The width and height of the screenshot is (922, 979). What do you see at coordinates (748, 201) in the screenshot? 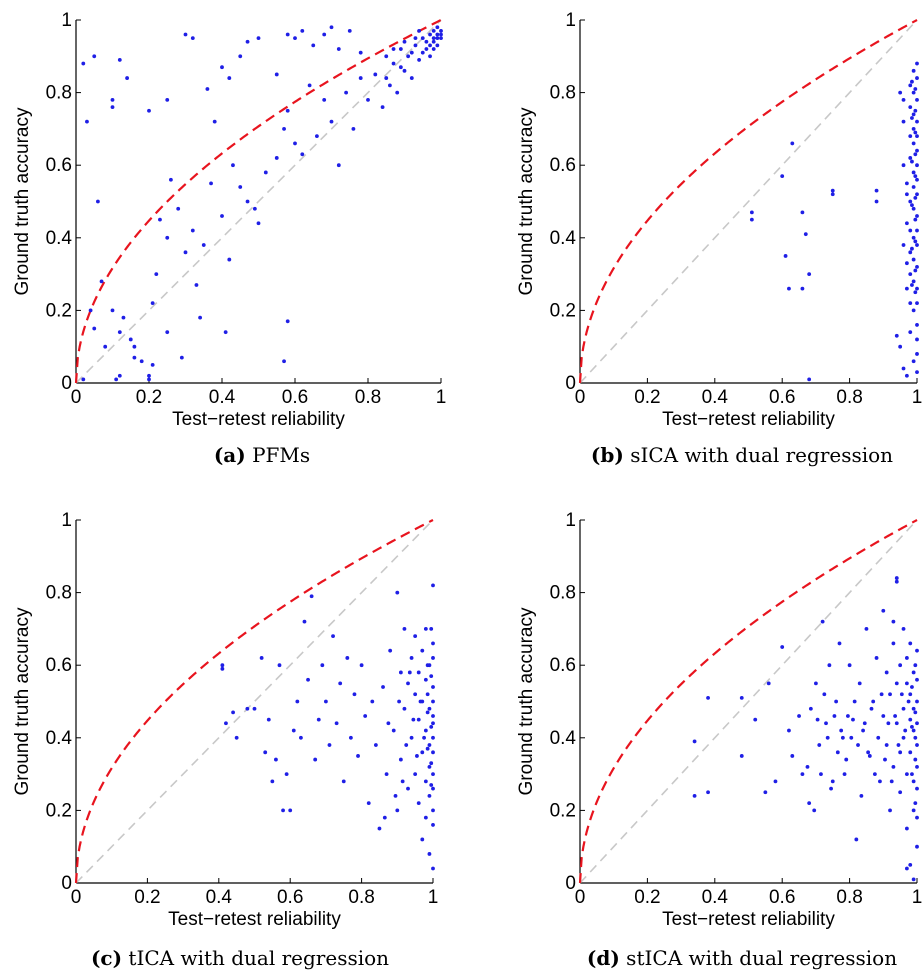
I see `identity-line` at bounding box center [748, 201].